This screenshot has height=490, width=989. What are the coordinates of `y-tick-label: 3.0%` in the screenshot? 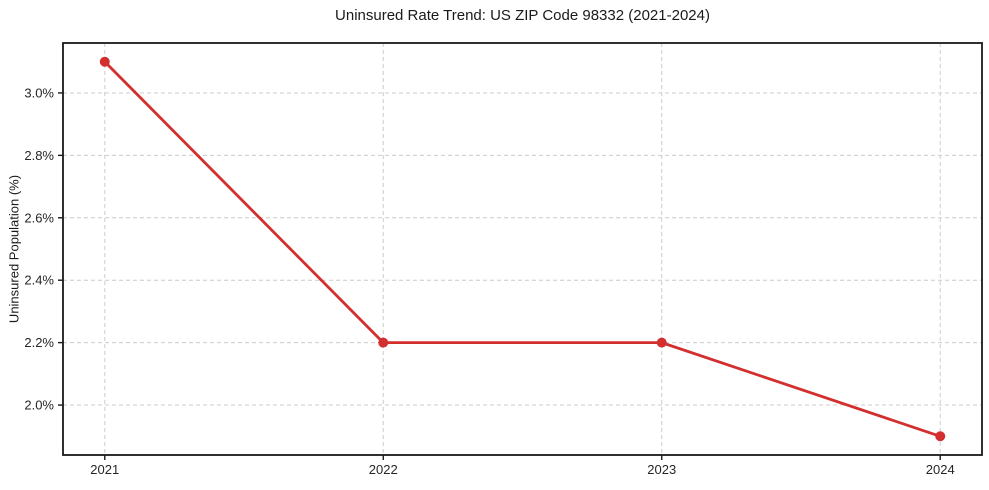 It's located at (39, 92).